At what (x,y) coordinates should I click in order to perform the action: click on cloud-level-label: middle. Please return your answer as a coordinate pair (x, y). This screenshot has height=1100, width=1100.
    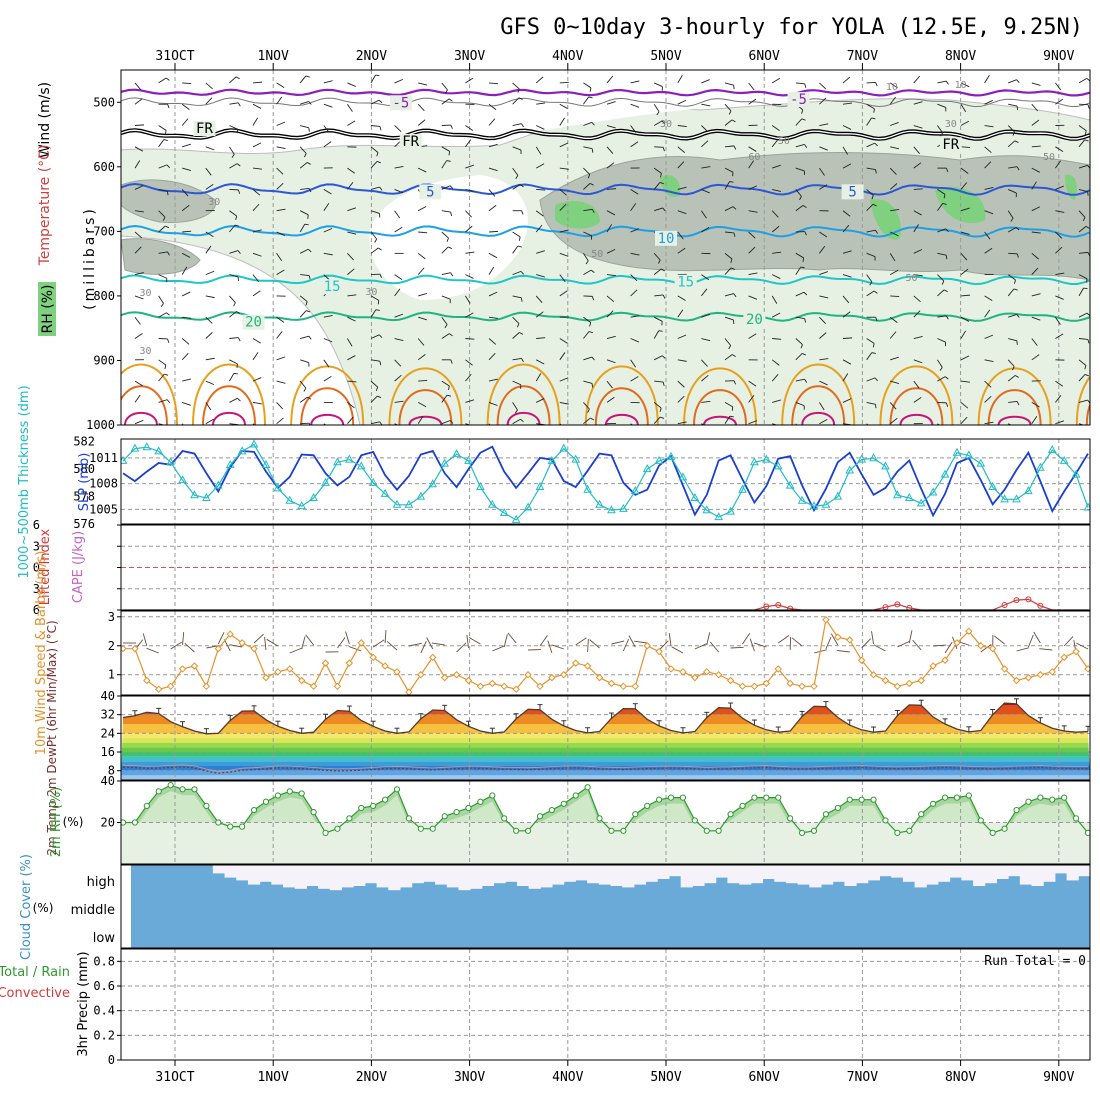
    Looking at the image, I should click on (93, 910).